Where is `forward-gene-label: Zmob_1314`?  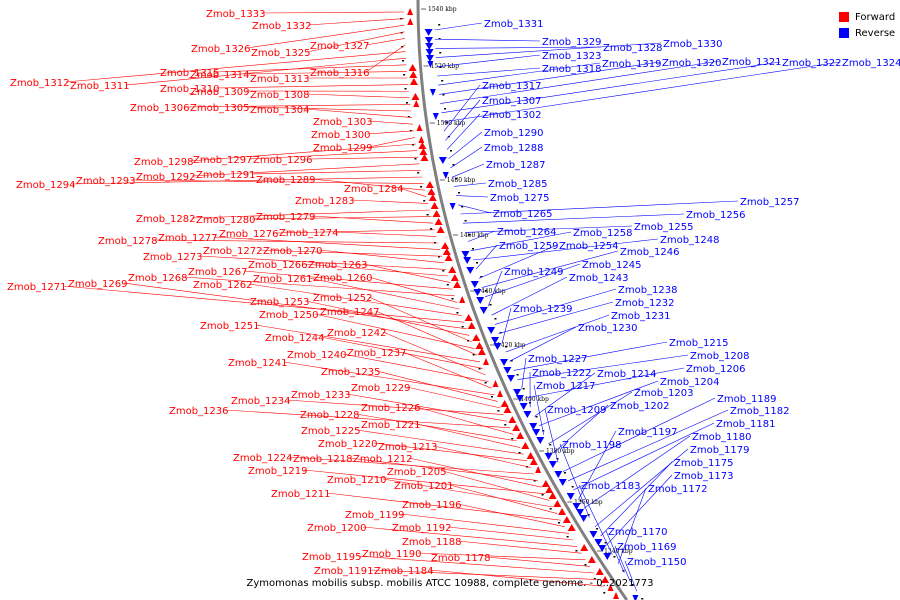
forward-gene-label: Zmob_1314 is located at coordinates (220, 75).